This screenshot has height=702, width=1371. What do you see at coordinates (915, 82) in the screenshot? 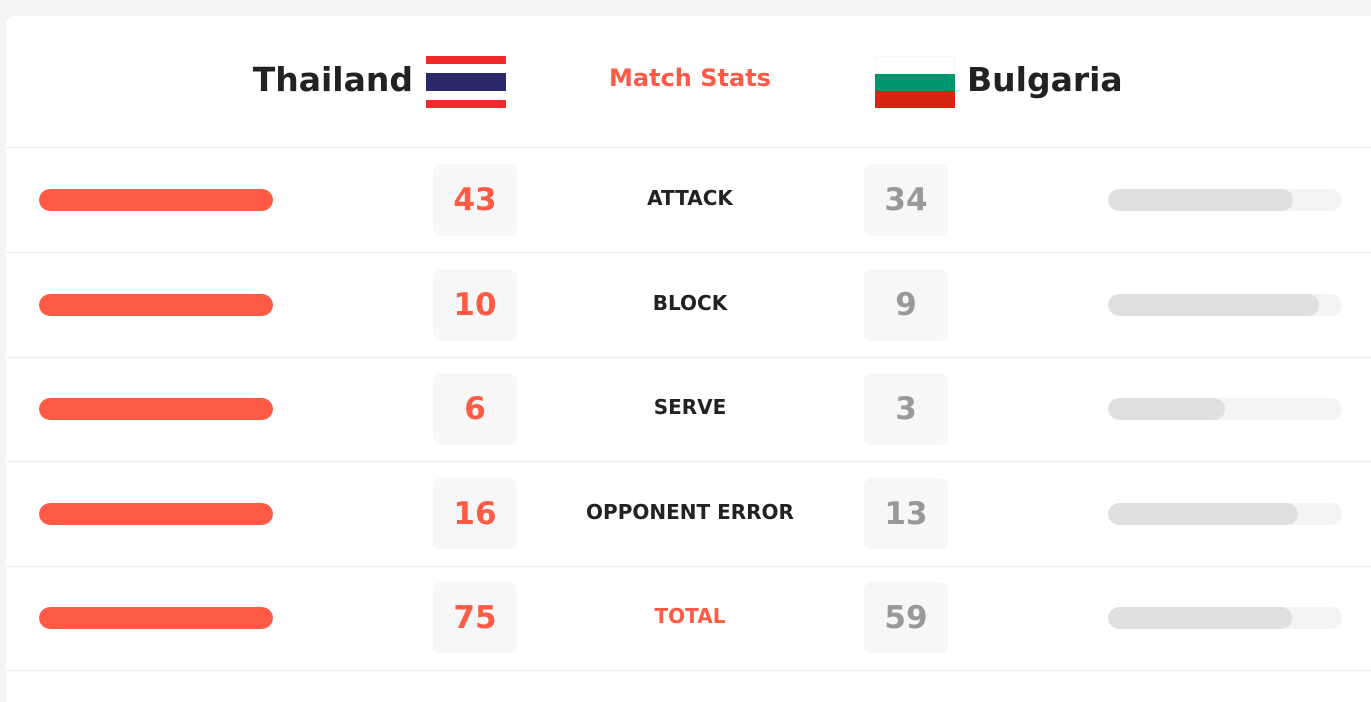
I see `away-flag` at bounding box center [915, 82].